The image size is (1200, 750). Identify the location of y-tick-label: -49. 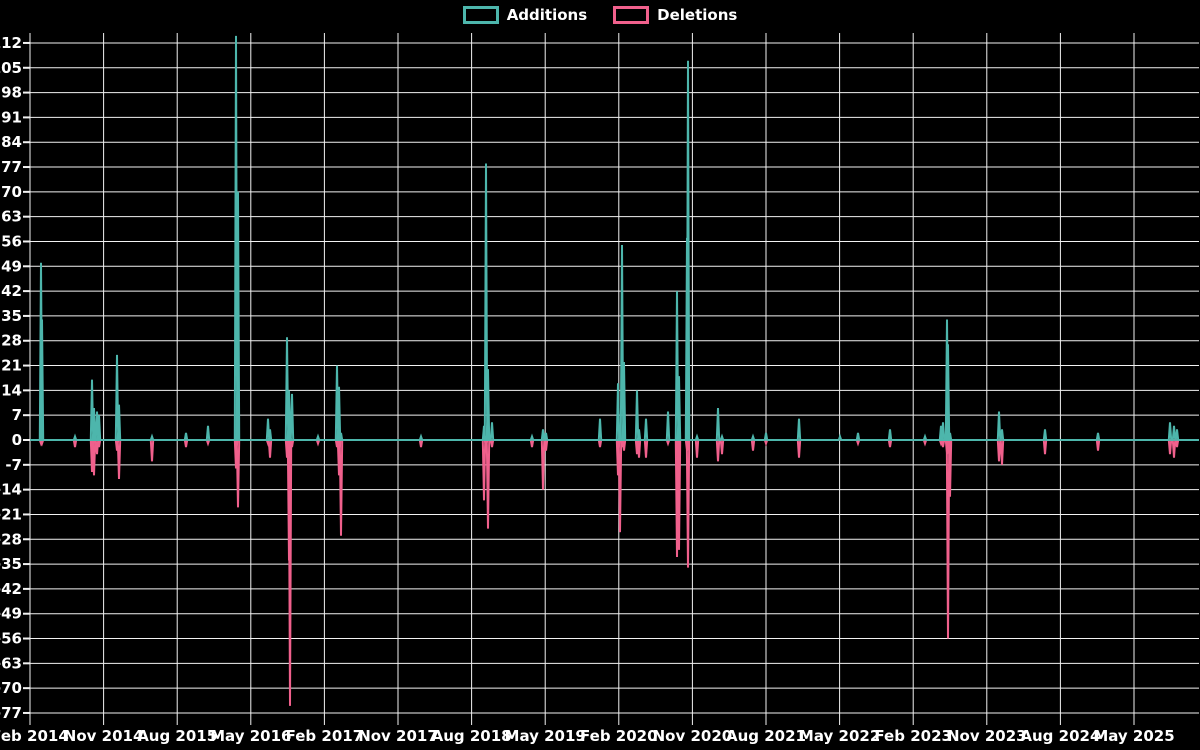
(11, 614).